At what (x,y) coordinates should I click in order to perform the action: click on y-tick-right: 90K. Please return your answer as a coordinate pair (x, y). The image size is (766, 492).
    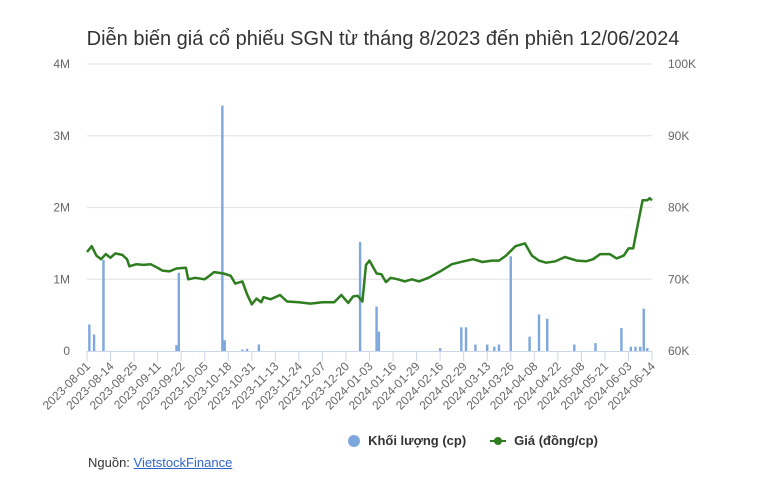
    Looking at the image, I should click on (678, 136).